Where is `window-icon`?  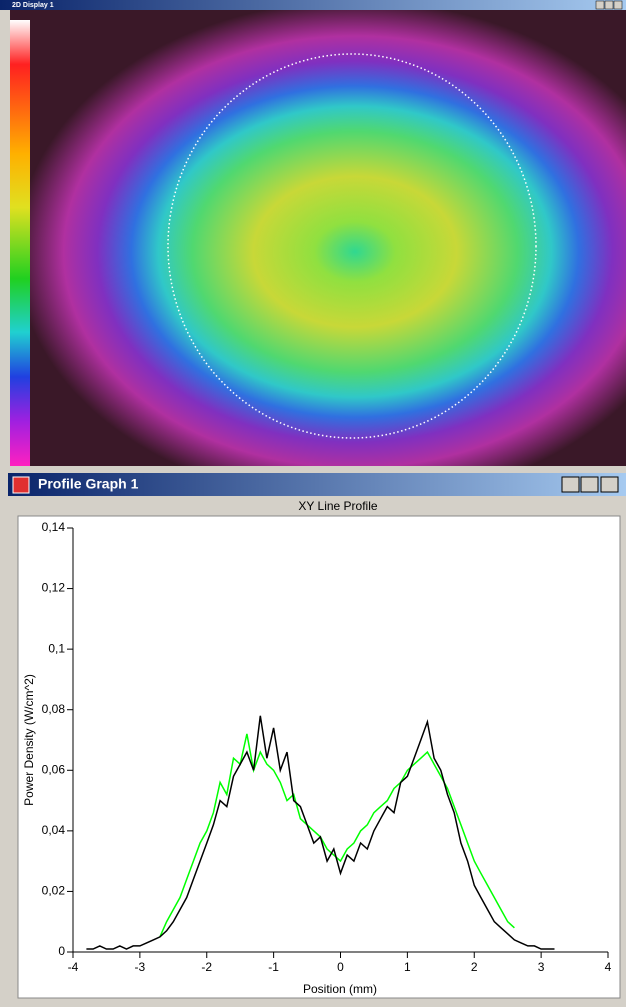
window-icon is located at coordinates (21, 485).